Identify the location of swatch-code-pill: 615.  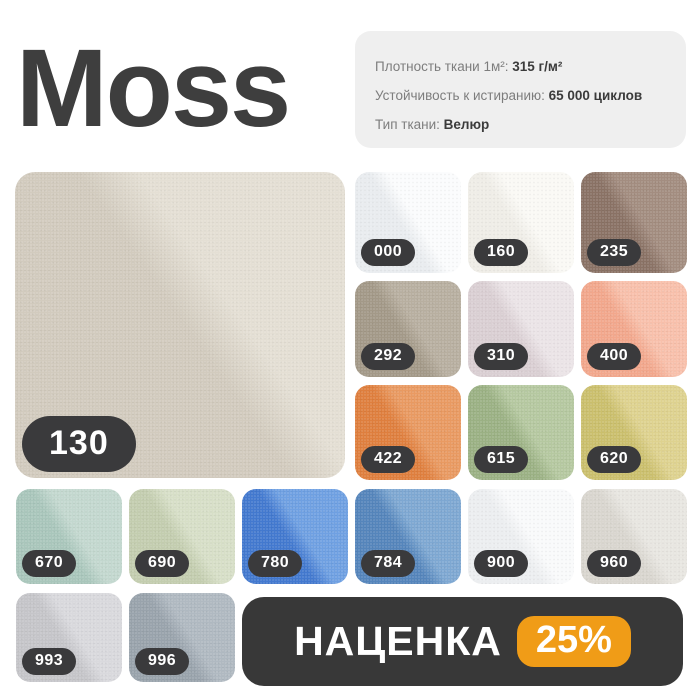
(501, 459).